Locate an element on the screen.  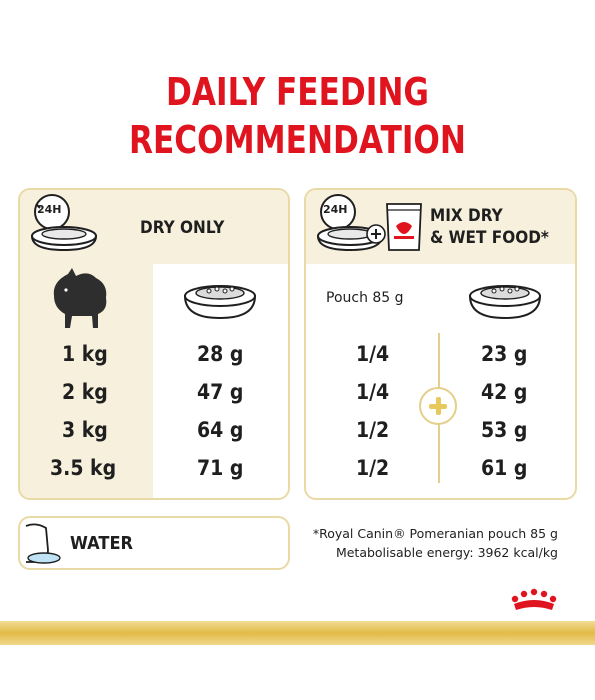
weight-cell: 2 kg is located at coordinates (85, 392).